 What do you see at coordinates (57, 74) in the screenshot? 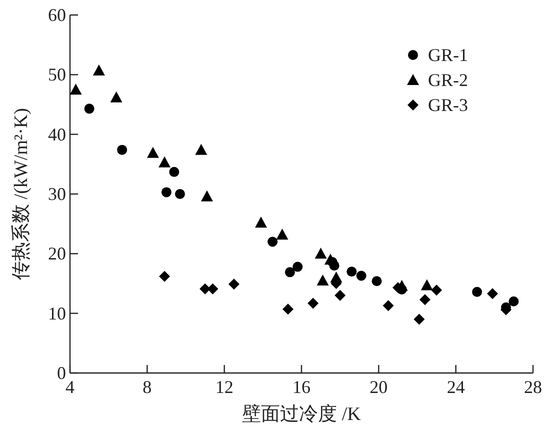
I see `y-tick-label: 50` at bounding box center [57, 74].